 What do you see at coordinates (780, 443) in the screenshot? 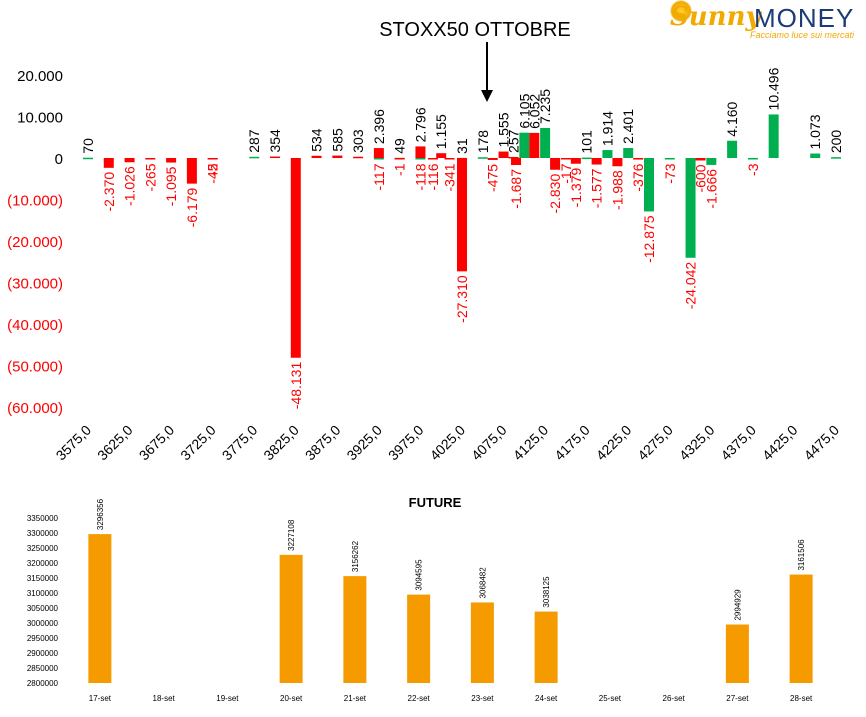
I see `x-tick-label: 4425,0` at bounding box center [780, 443].